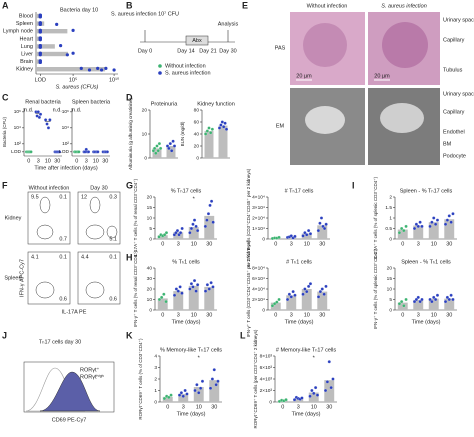  Describe the element at coordinates (24, 24) in the screenshot. I see `category-label: Spleen` at that location.